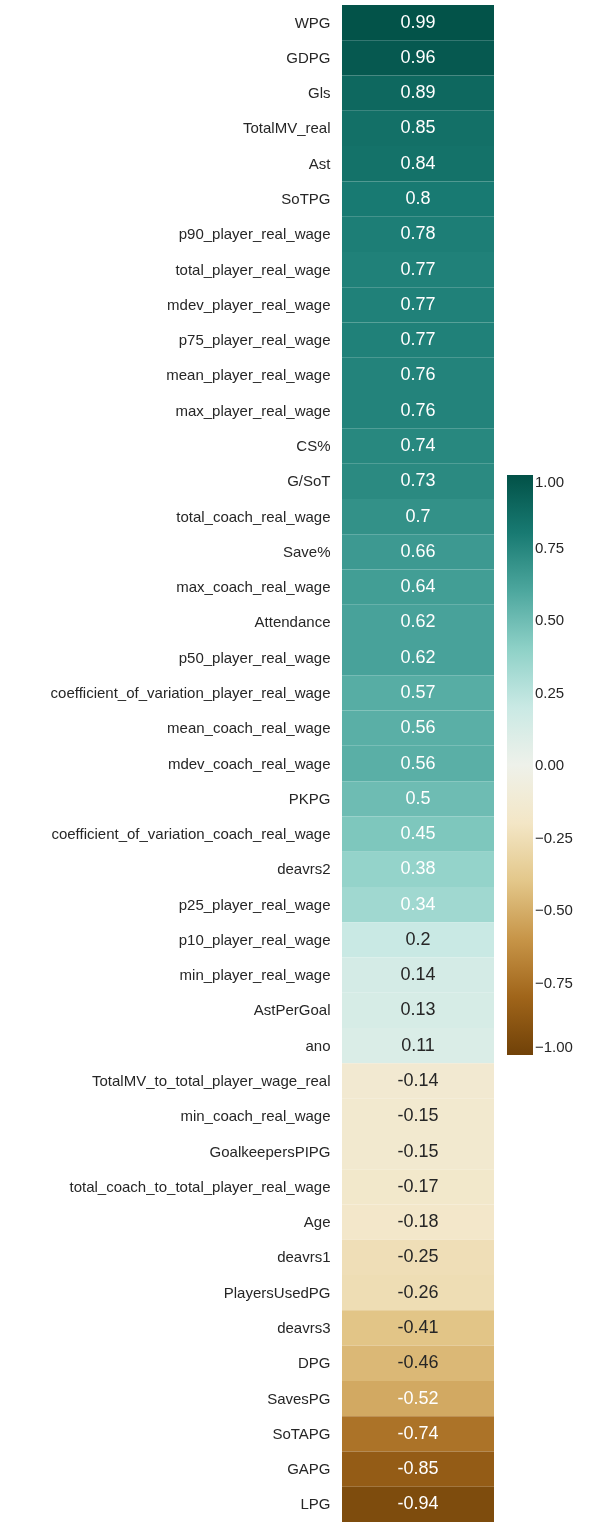 The image size is (590, 1522). Describe the element at coordinates (253, 410) in the screenshot. I see `y-tick-label: max_player_real_wage` at that location.